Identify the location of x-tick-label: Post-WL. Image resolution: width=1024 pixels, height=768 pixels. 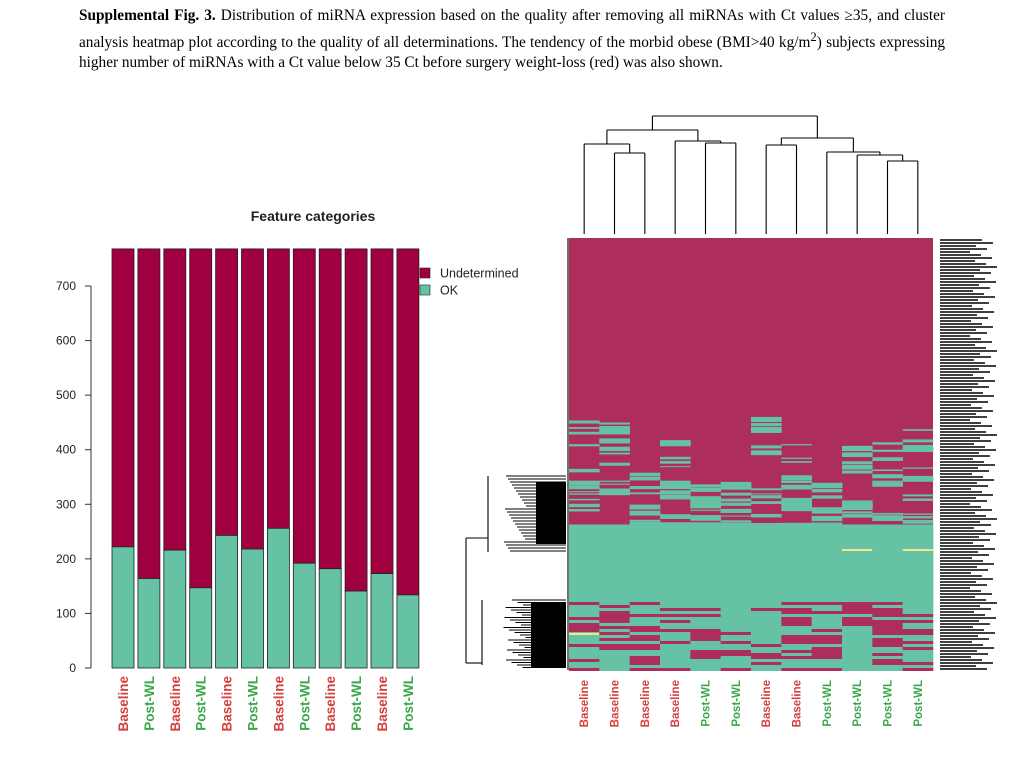
(201, 703).